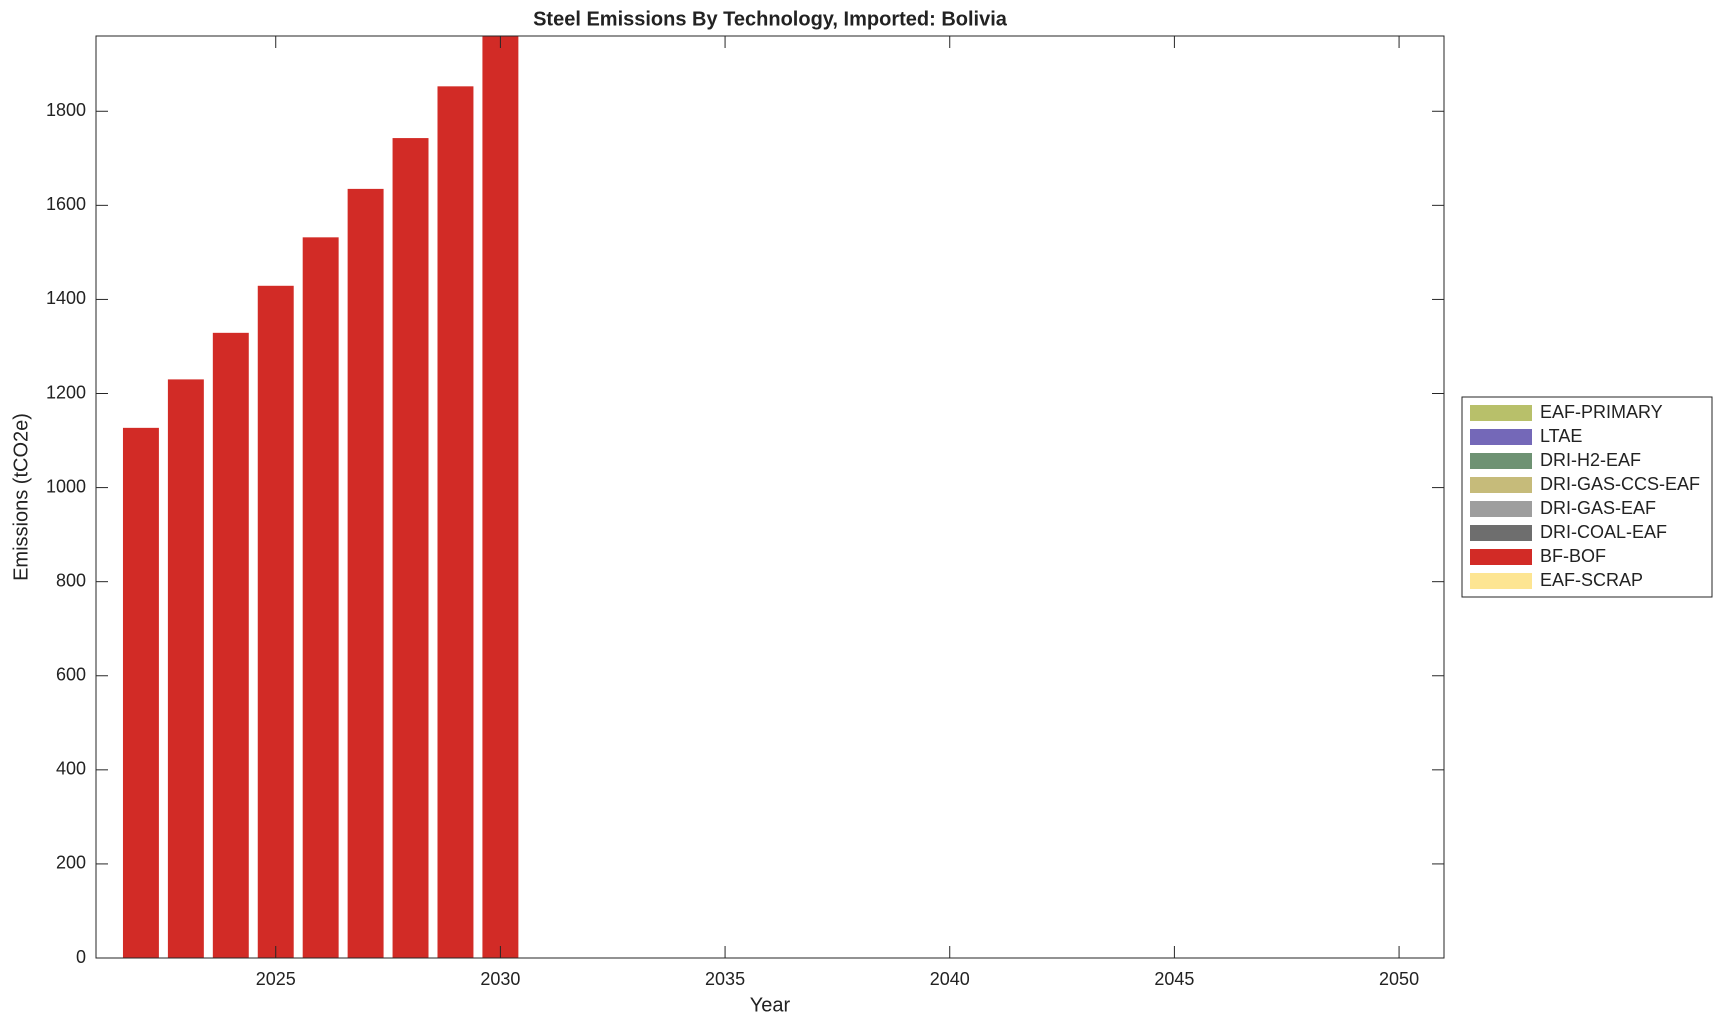 This screenshot has width=1714, height=1021. I want to click on x-tick-label: 2030, so click(500, 979).